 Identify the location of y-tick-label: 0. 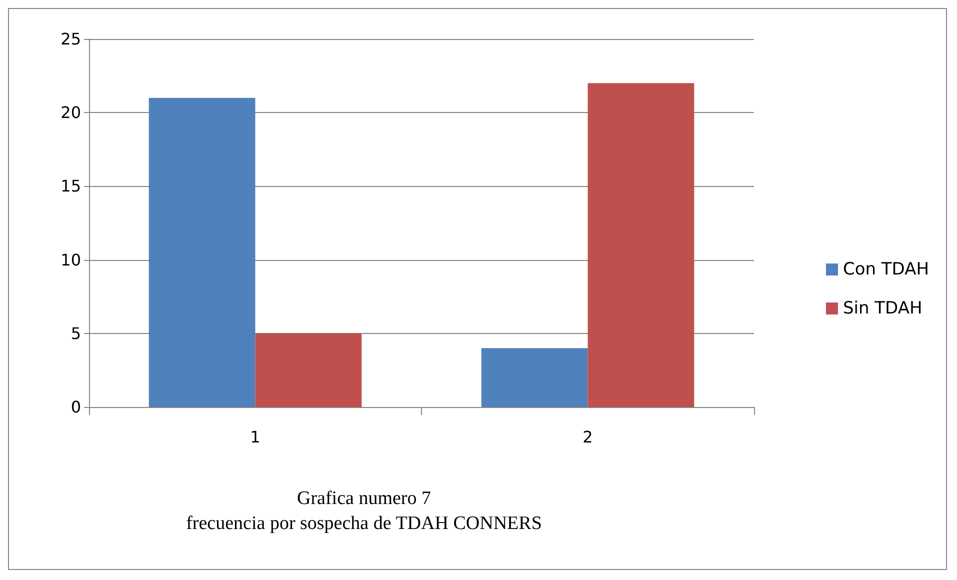
(75, 407).